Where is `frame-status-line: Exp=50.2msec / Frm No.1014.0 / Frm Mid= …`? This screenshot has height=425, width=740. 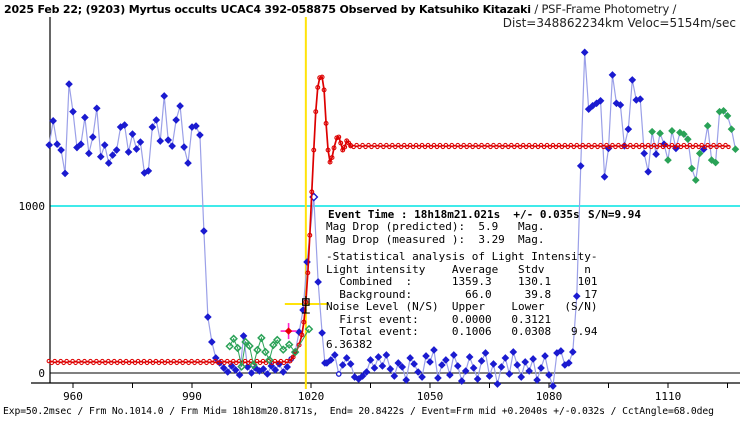 frame-status-line: Exp=50.2msec / Frm No.1014.0 / Frm Mid= … is located at coordinates (358, 411).